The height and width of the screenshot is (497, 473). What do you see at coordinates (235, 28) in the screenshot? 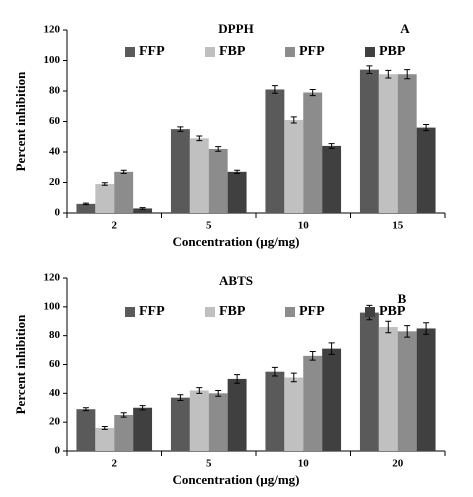
I see `chart-title: DPPH` at bounding box center [235, 28].